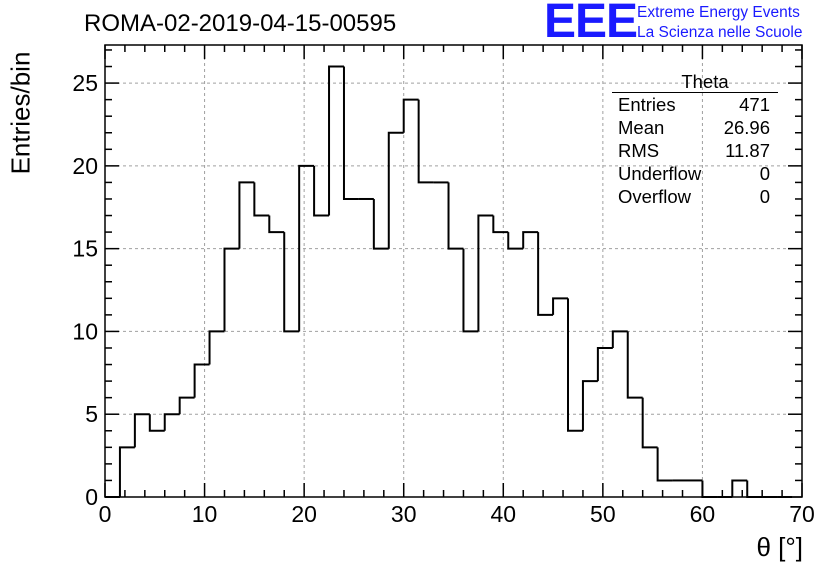 The width and height of the screenshot is (836, 572). What do you see at coordinates (802, 514) in the screenshot?
I see `x-tick-label: 70` at bounding box center [802, 514].